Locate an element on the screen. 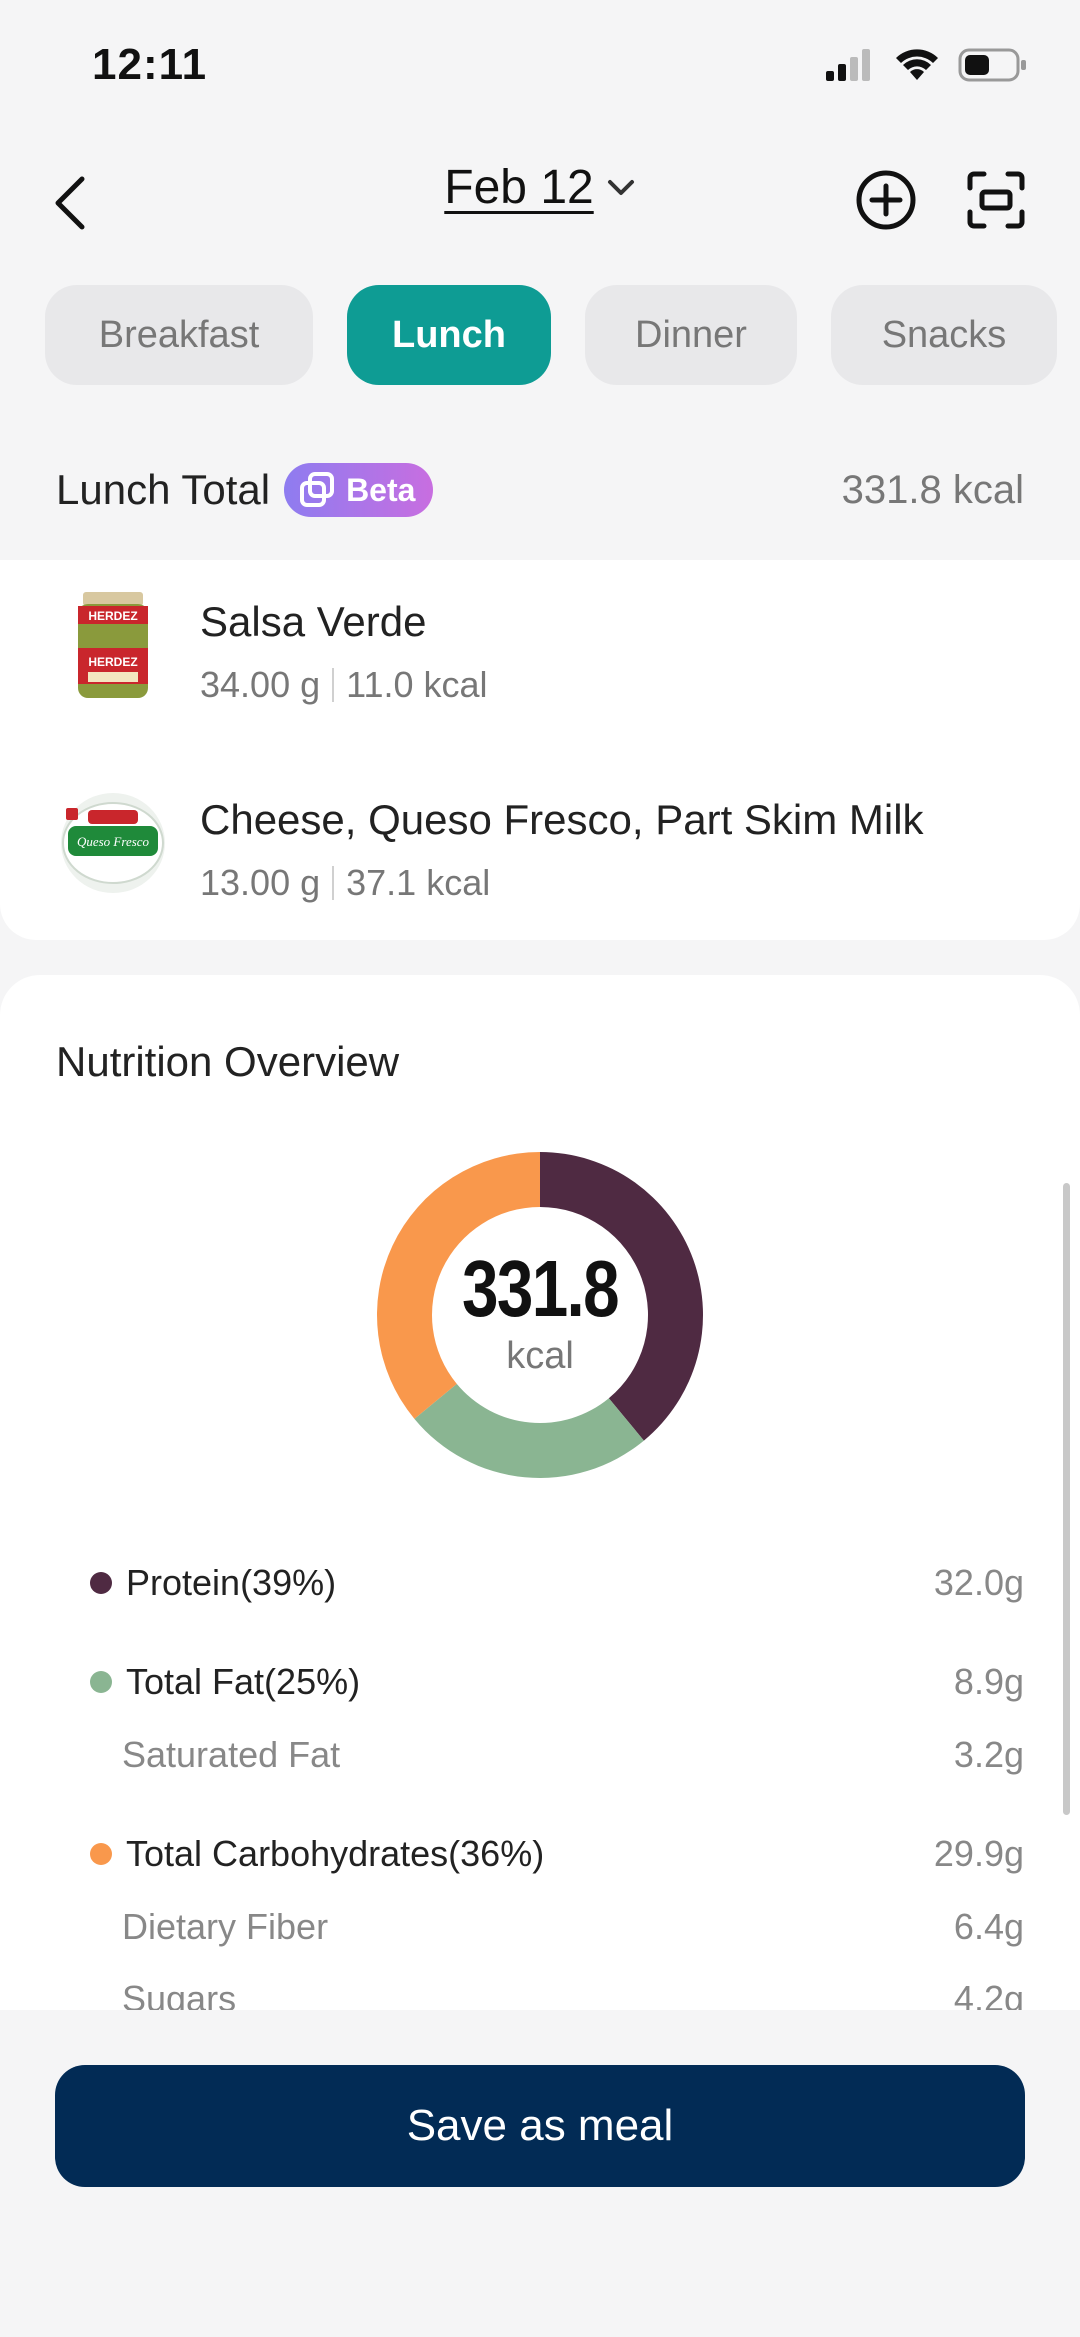 The image size is (1080, 2337). macro-donut-chart is located at coordinates (540, 1315).